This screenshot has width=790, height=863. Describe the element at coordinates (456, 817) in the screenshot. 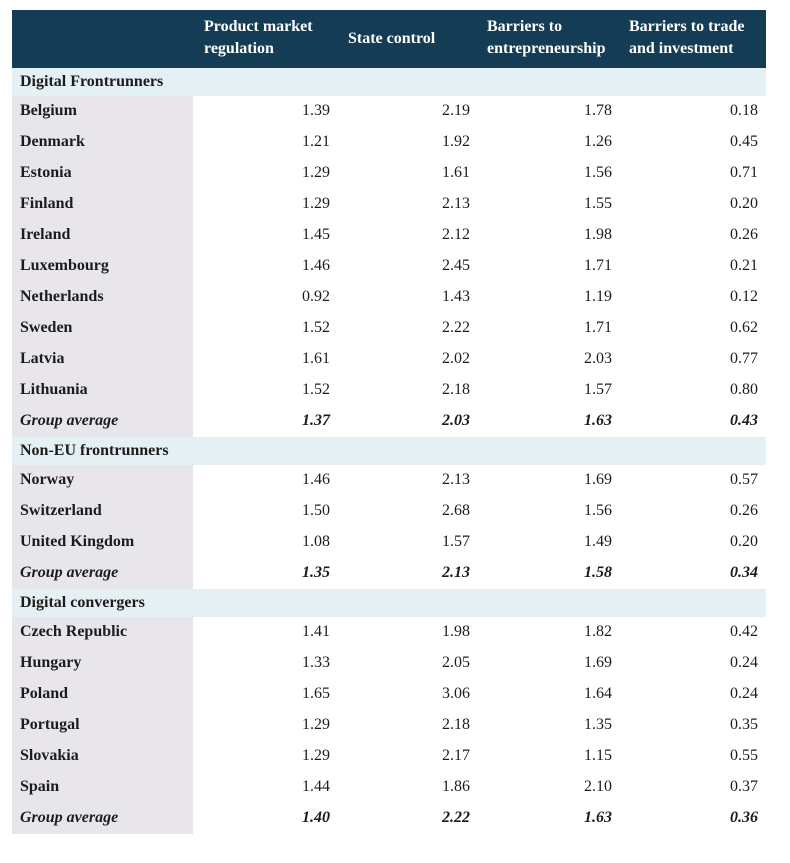

I see `state-control-value: 2.22` at that location.